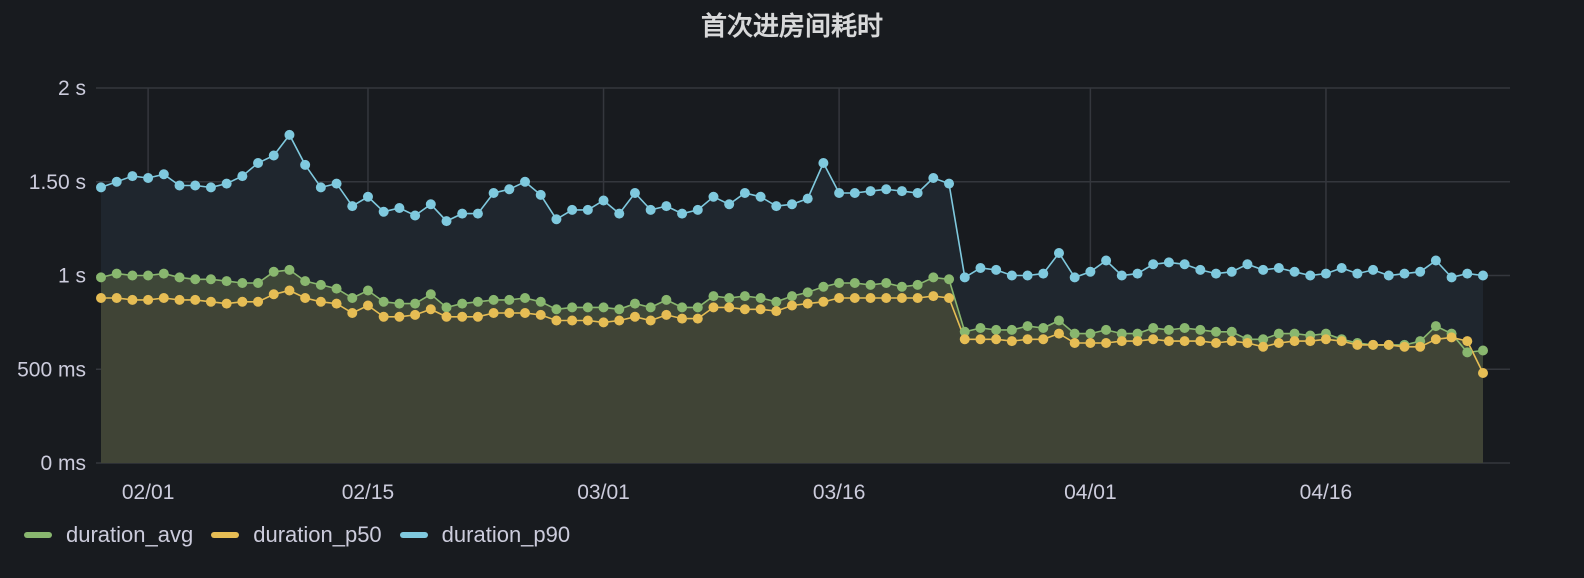 This screenshot has height=578, width=1584. Describe the element at coordinates (506, 534) in the screenshot. I see `legend-label-p90: duration_p90` at that location.